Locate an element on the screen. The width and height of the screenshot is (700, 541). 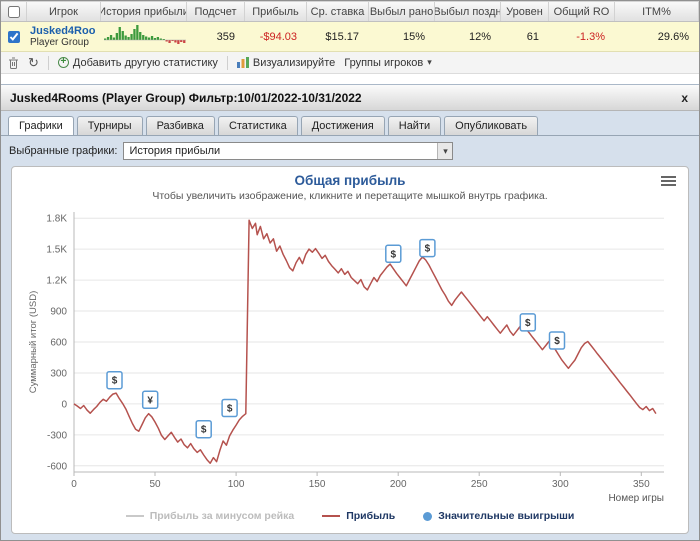
col-header-profit-history: История прибыли is located at coordinates (144, 11).